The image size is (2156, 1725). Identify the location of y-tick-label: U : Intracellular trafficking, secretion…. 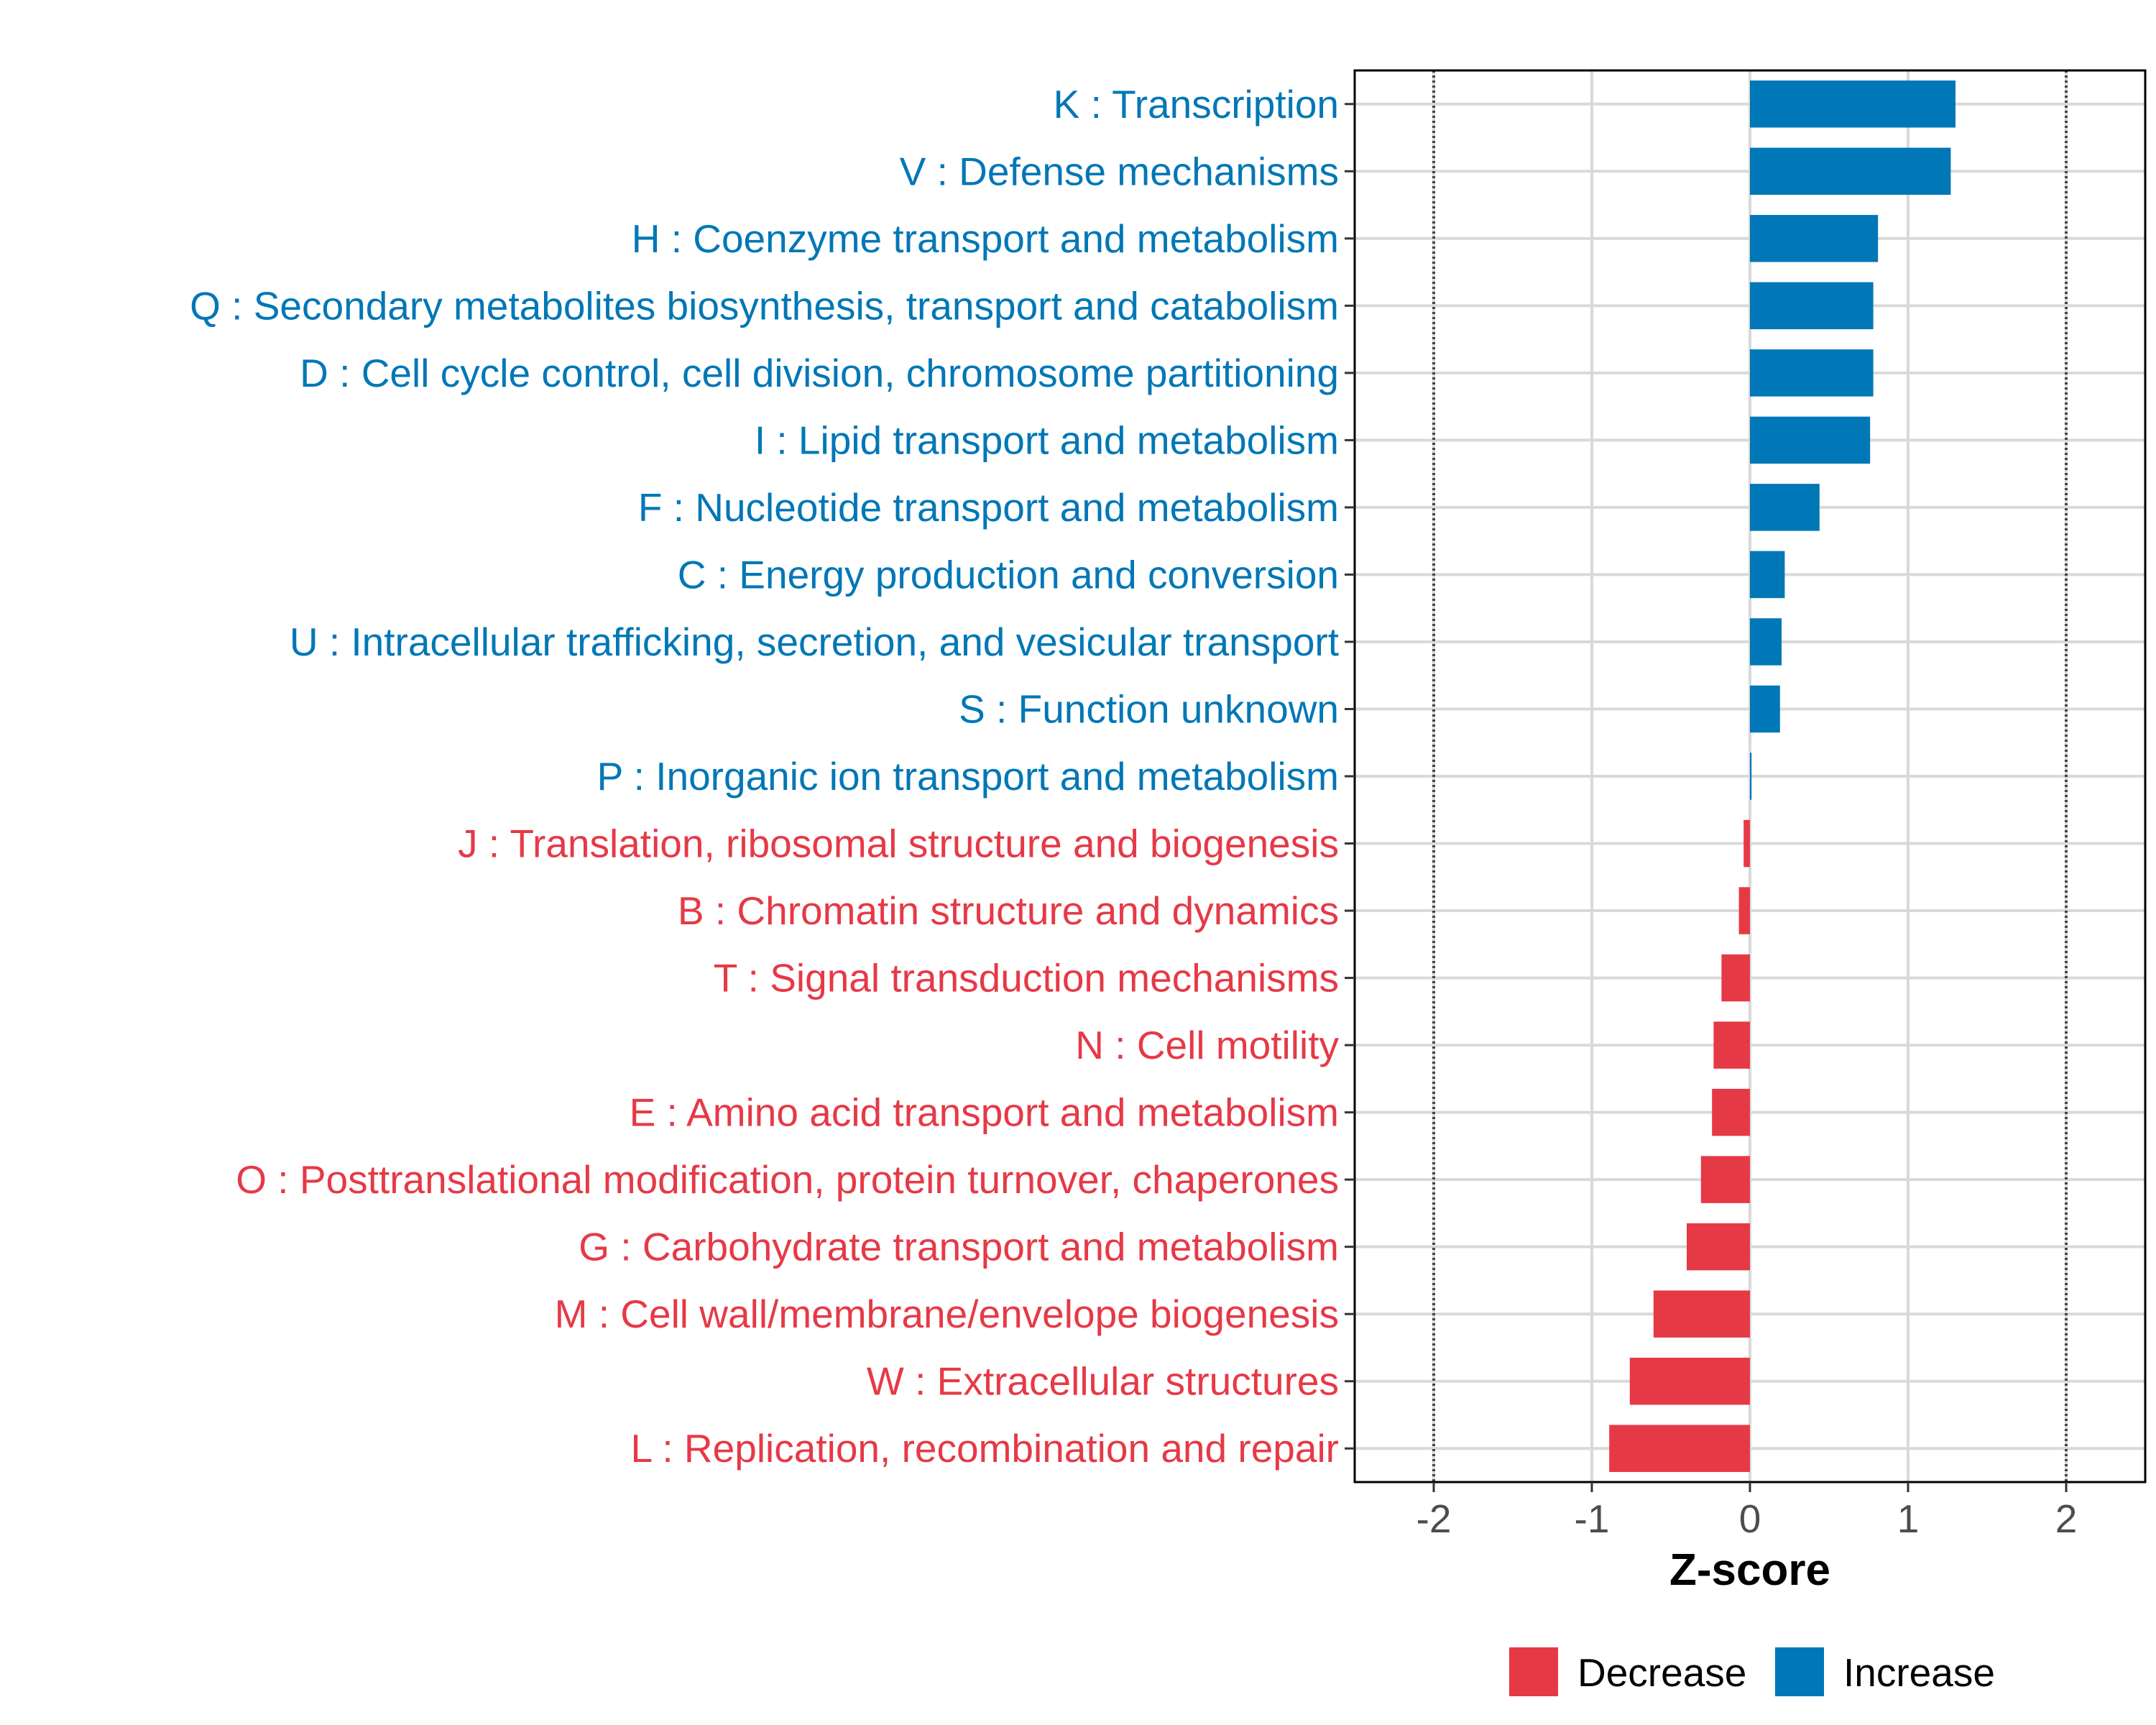
(814, 642).